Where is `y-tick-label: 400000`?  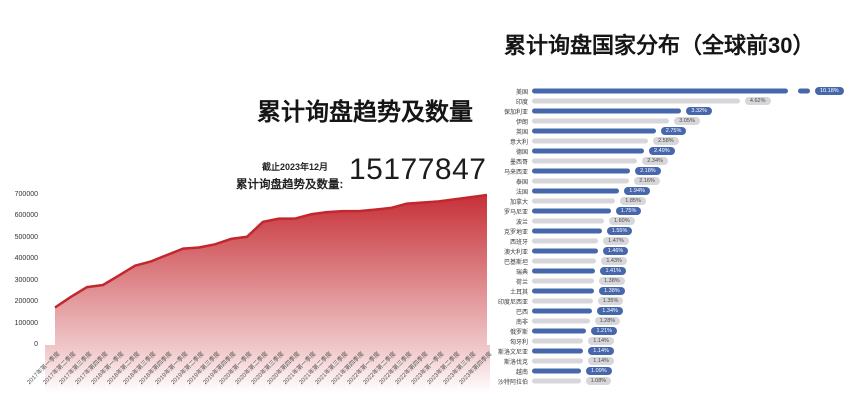
y-tick-label: 400000 is located at coordinates (26, 259).